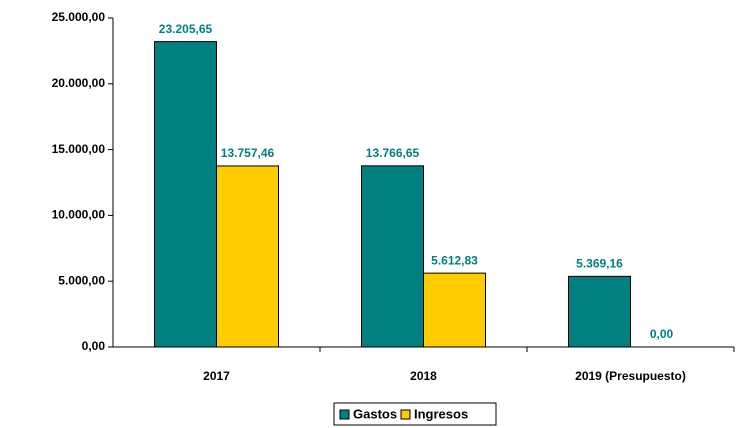 The width and height of the screenshot is (736, 428). I want to click on legend-box, so click(415, 414).